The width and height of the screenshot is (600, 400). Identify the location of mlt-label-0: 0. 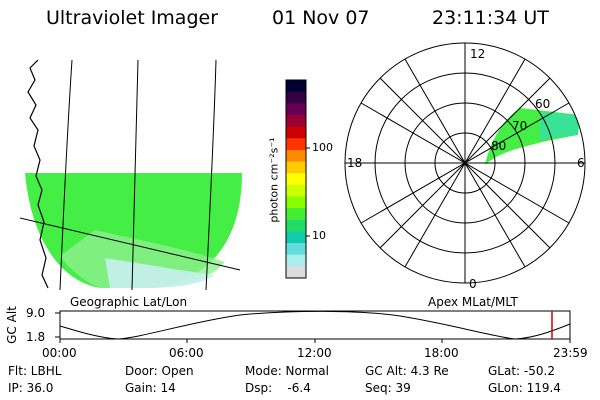
(473, 284).